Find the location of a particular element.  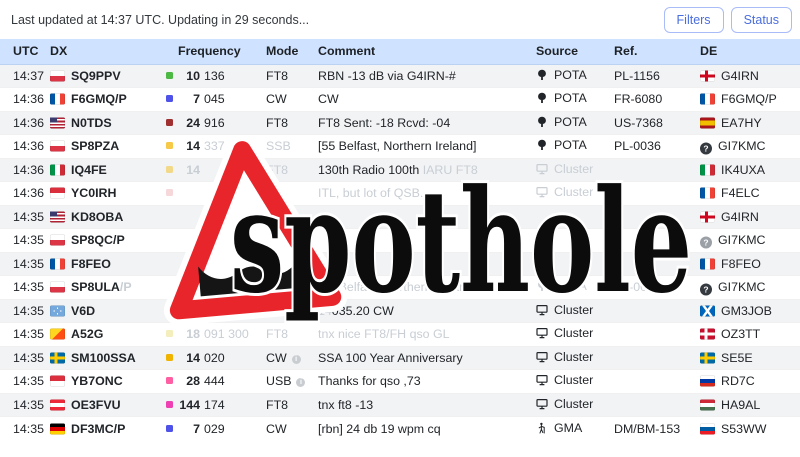

spot-row: 14:35 SP8QC/P? GI7KMC is located at coordinates (400, 240).